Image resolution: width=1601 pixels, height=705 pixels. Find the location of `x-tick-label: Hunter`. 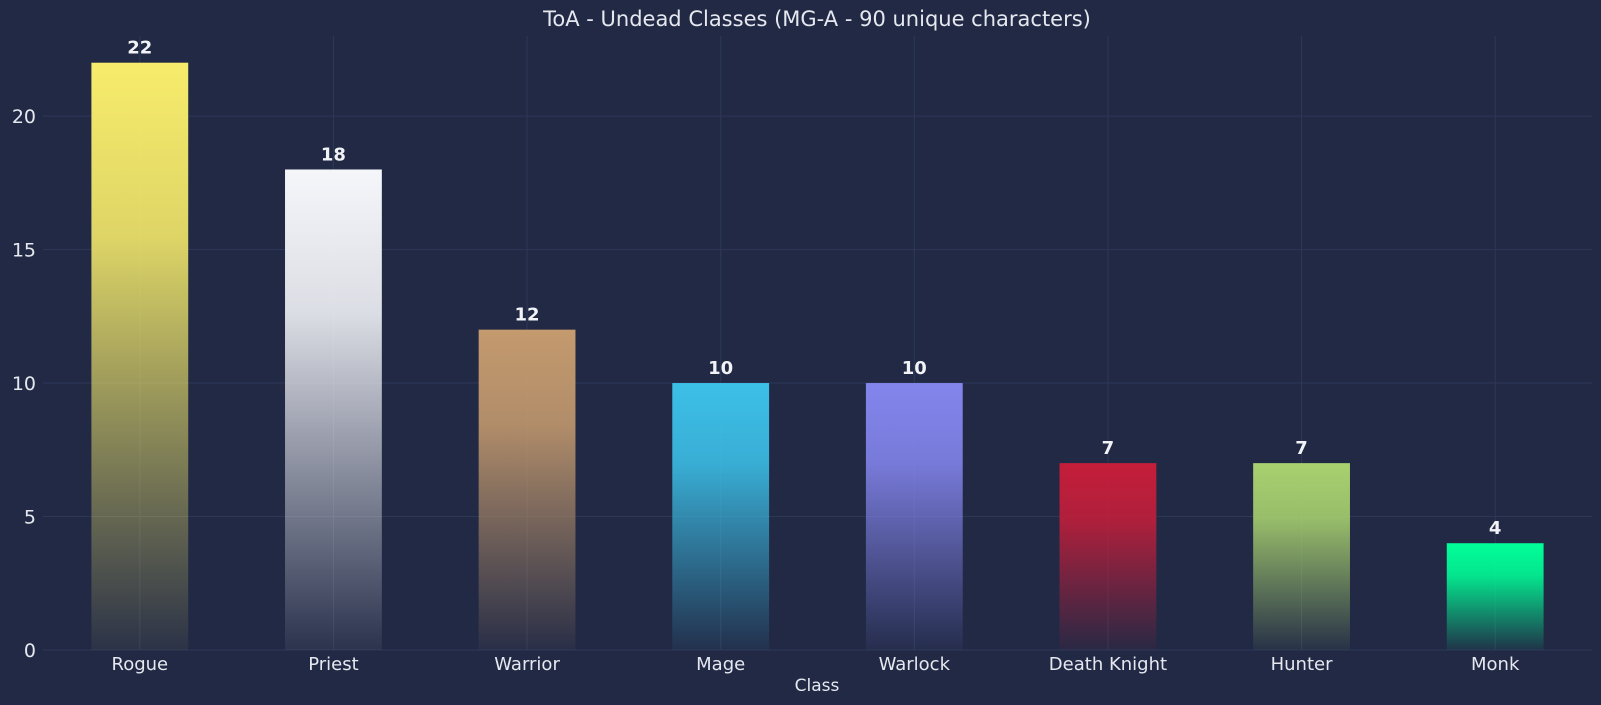

x-tick-label: Hunter is located at coordinates (1302, 664).